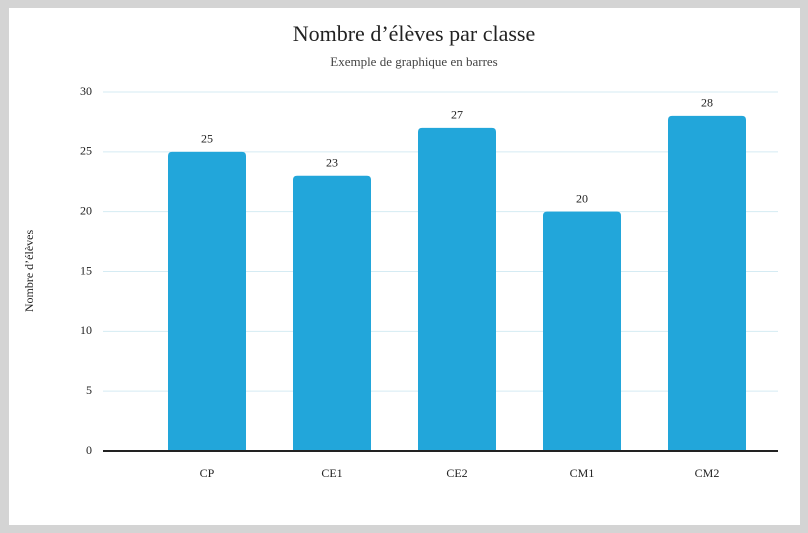 The image size is (808, 533). What do you see at coordinates (207, 473) in the screenshot?
I see `x-tick-label: CP` at bounding box center [207, 473].